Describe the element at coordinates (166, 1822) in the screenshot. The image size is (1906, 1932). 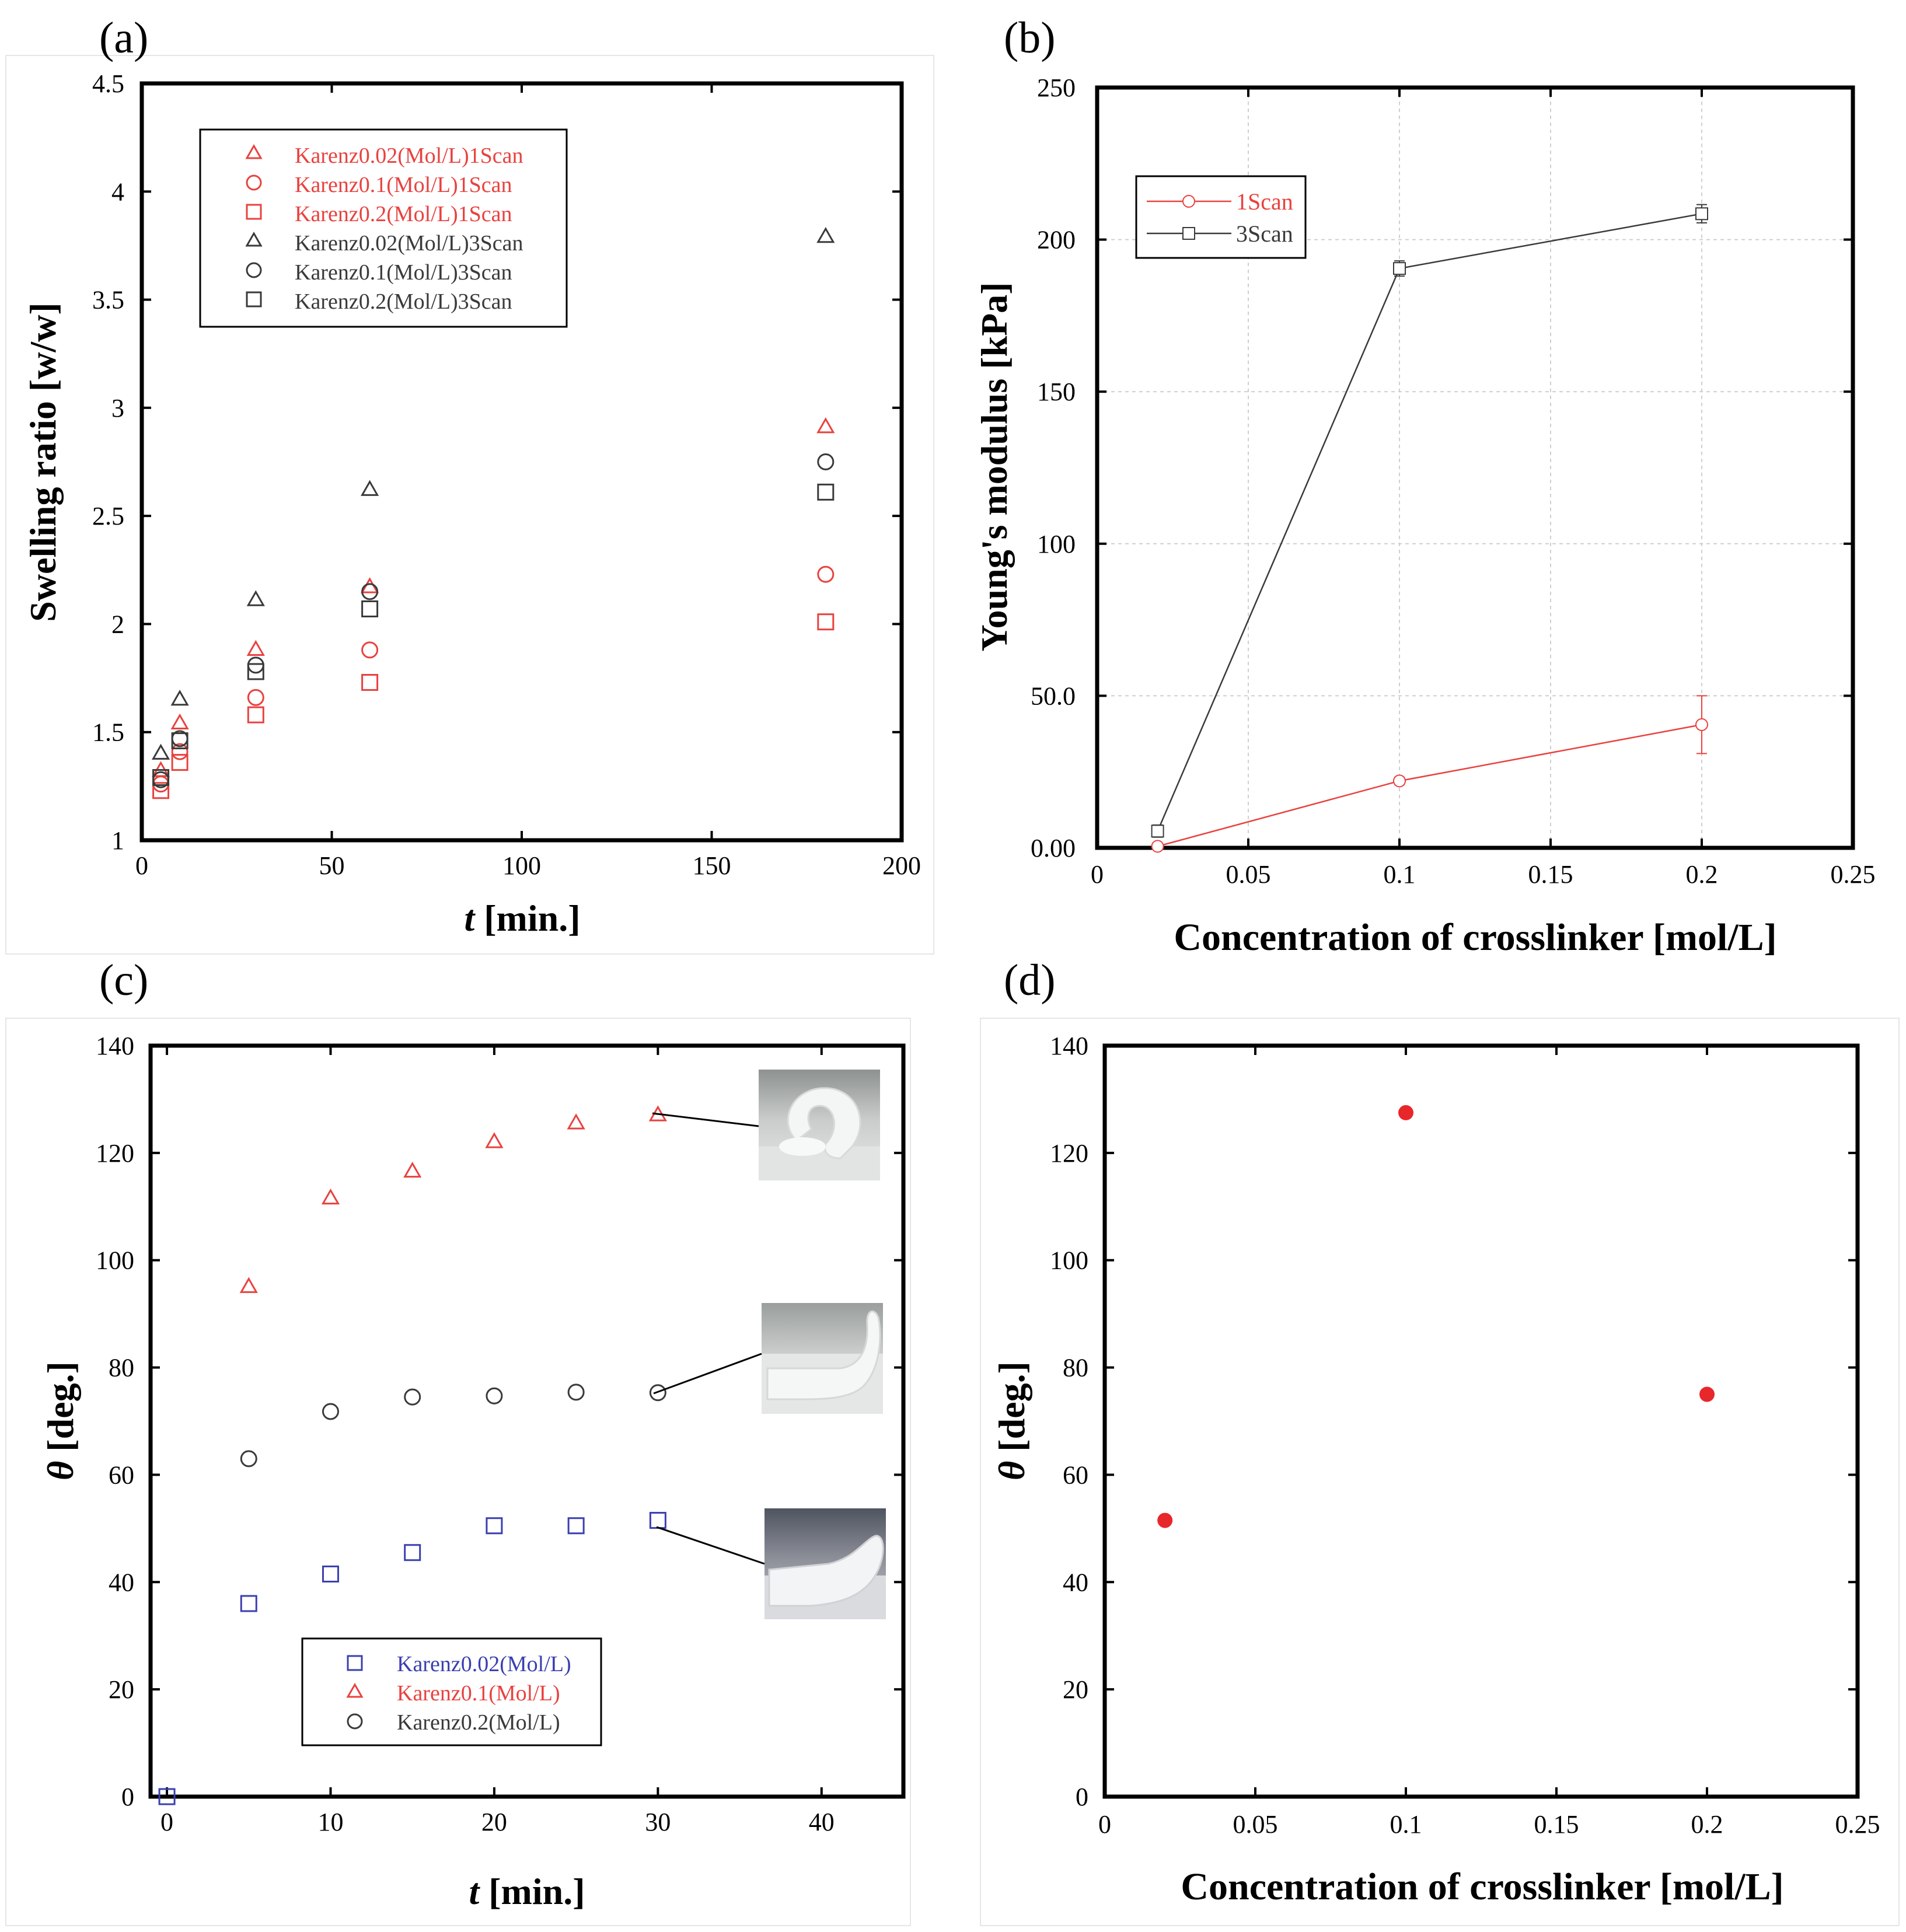
I see `c-x-tick-label: 0` at that location.